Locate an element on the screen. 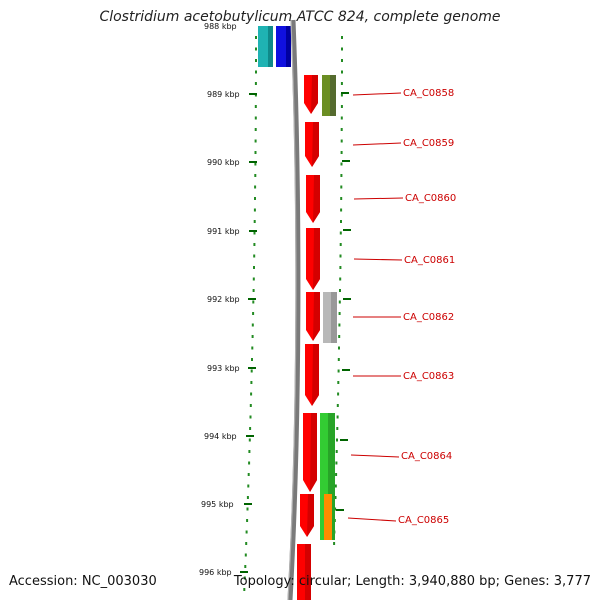  scale-label: 995 kbp is located at coordinates (217, 504).